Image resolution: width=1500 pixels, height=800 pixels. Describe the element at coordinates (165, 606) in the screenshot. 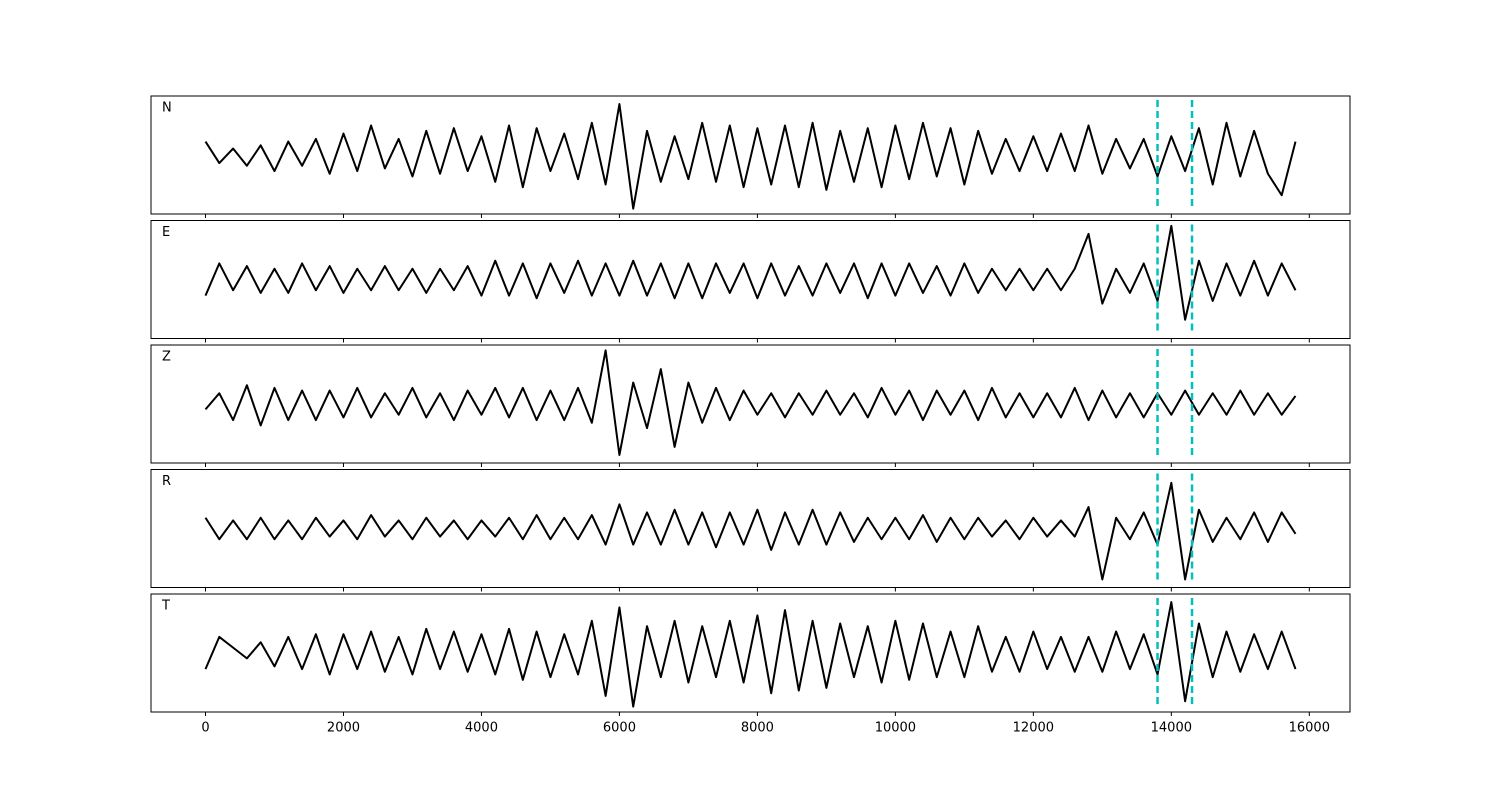

I see `panel-label: T` at that location.